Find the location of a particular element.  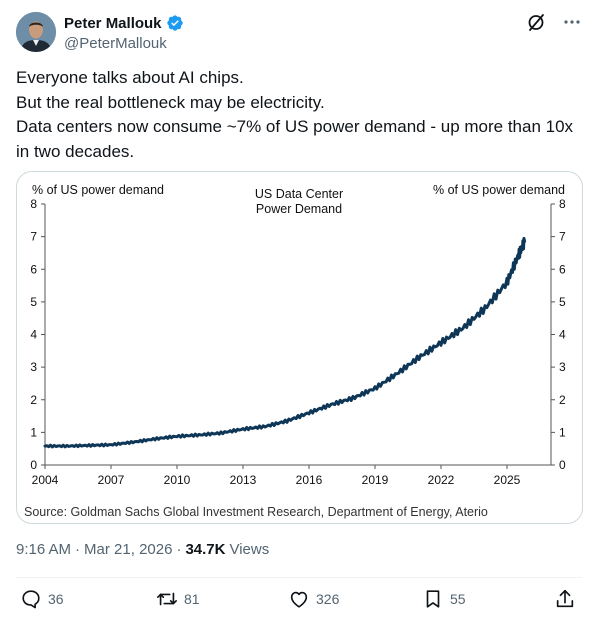

x-tick-label: 2013 is located at coordinates (243, 480).